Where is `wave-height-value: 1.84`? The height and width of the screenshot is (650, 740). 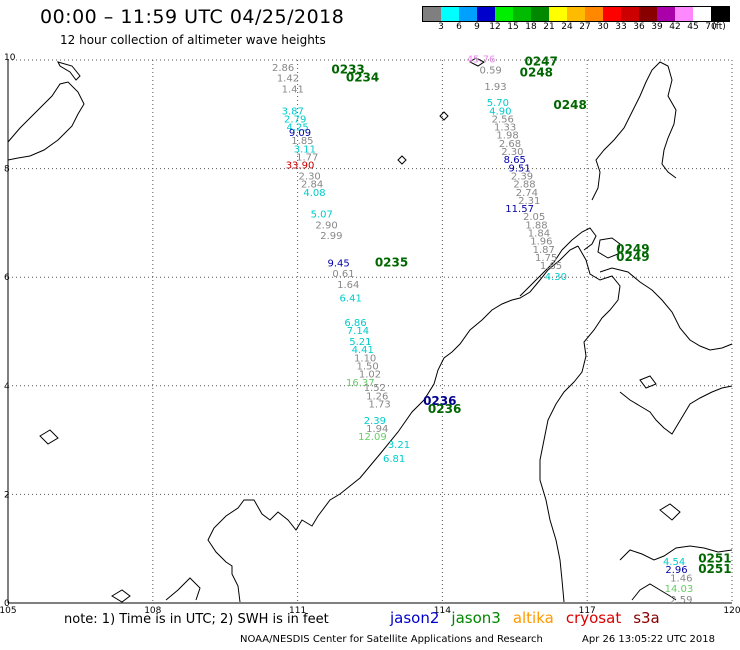 wave-height-value: 1.84 is located at coordinates (539, 233).